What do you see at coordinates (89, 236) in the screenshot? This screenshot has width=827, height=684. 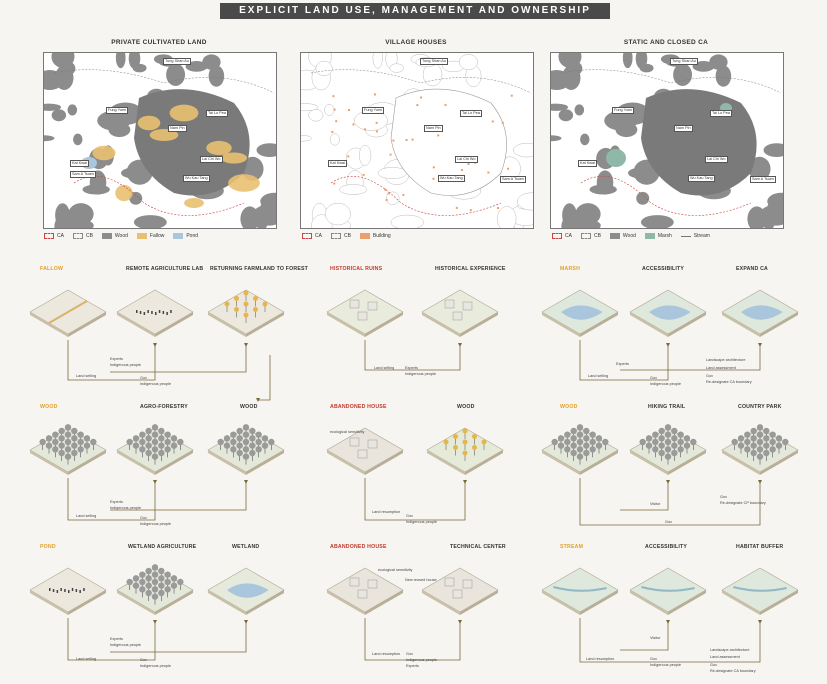 I see `legend-label: CB` at bounding box center [89, 236].